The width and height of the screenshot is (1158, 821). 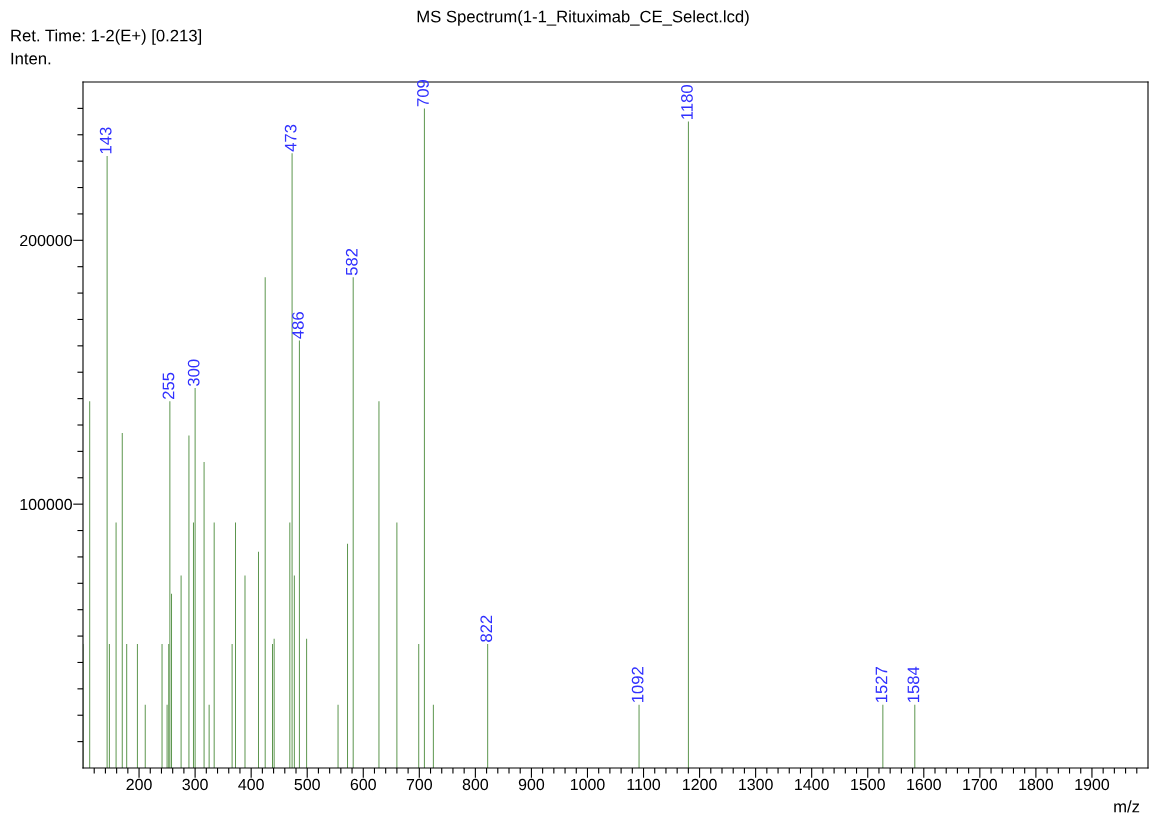 I want to click on x-tick-label: 200, so click(x=139, y=784).